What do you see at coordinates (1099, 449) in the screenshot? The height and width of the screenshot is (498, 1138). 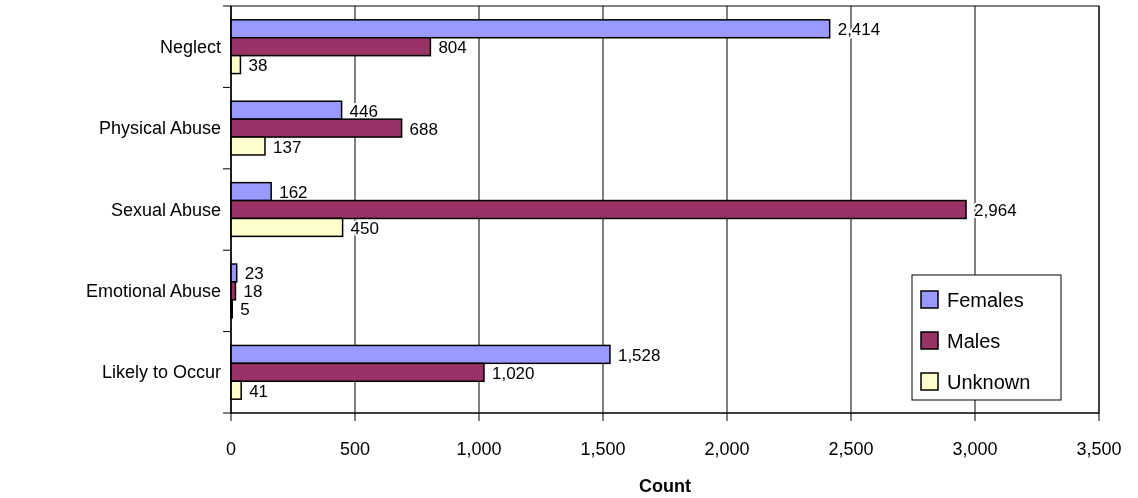 I see `x-tick-label: 3,500` at bounding box center [1099, 449].